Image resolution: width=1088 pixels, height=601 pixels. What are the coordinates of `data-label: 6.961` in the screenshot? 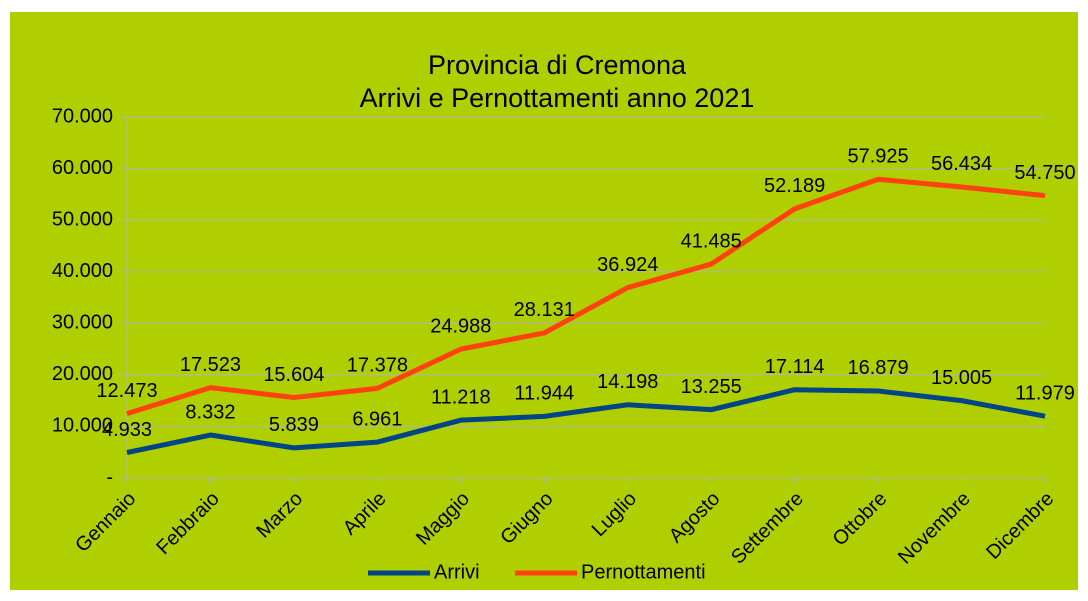 It's located at (377, 419).